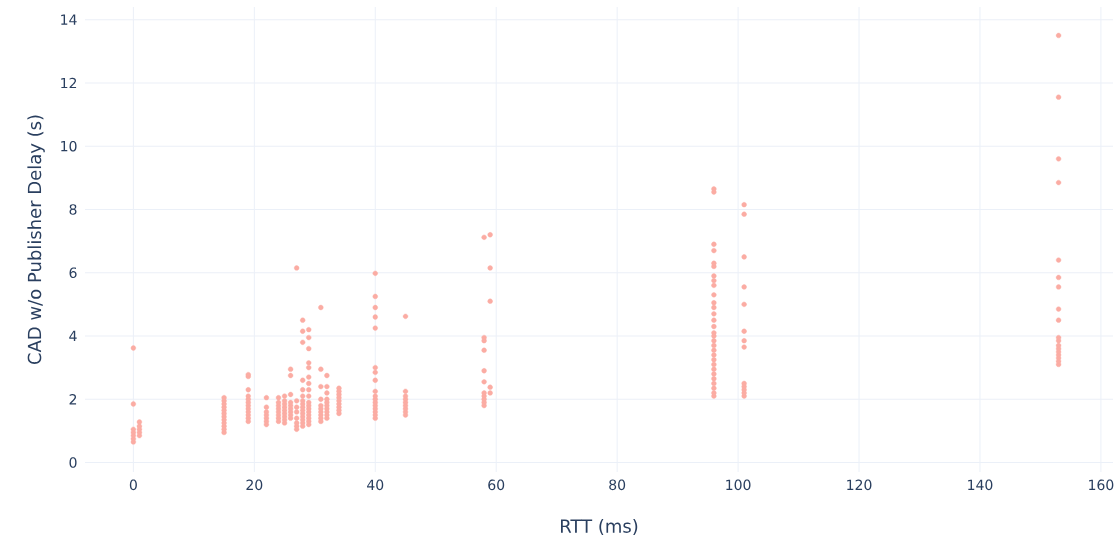  I want to click on x-axis-title: RTT (ms), so click(599, 527).